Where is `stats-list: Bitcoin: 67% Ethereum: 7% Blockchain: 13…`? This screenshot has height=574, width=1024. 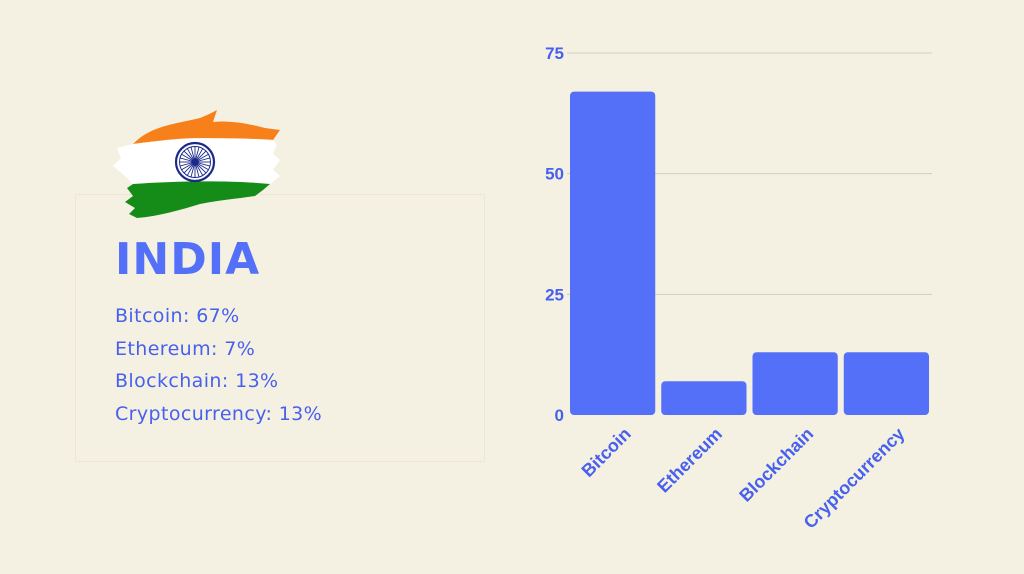
stats-list: Bitcoin: 67% Ethereum: 7% Blockchain: 13… is located at coordinates (218, 365).